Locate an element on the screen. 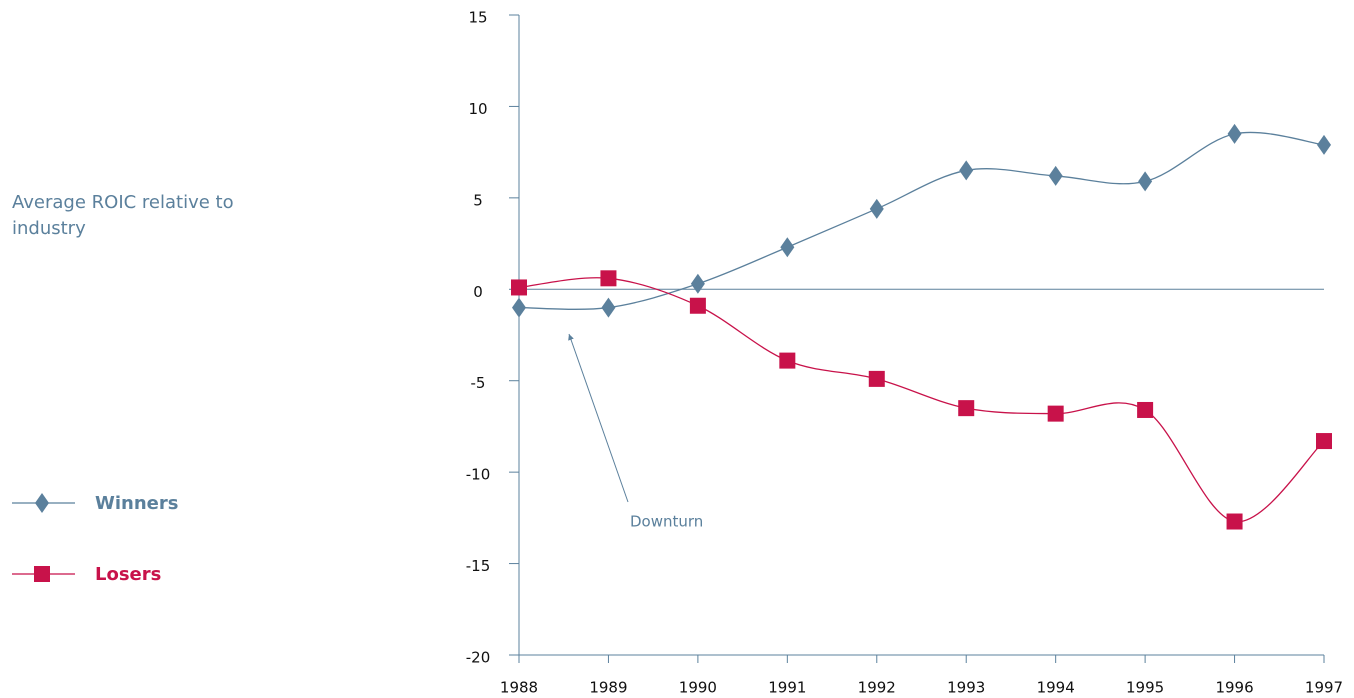 The image size is (1354, 698). legend-label: Losers is located at coordinates (128, 574).